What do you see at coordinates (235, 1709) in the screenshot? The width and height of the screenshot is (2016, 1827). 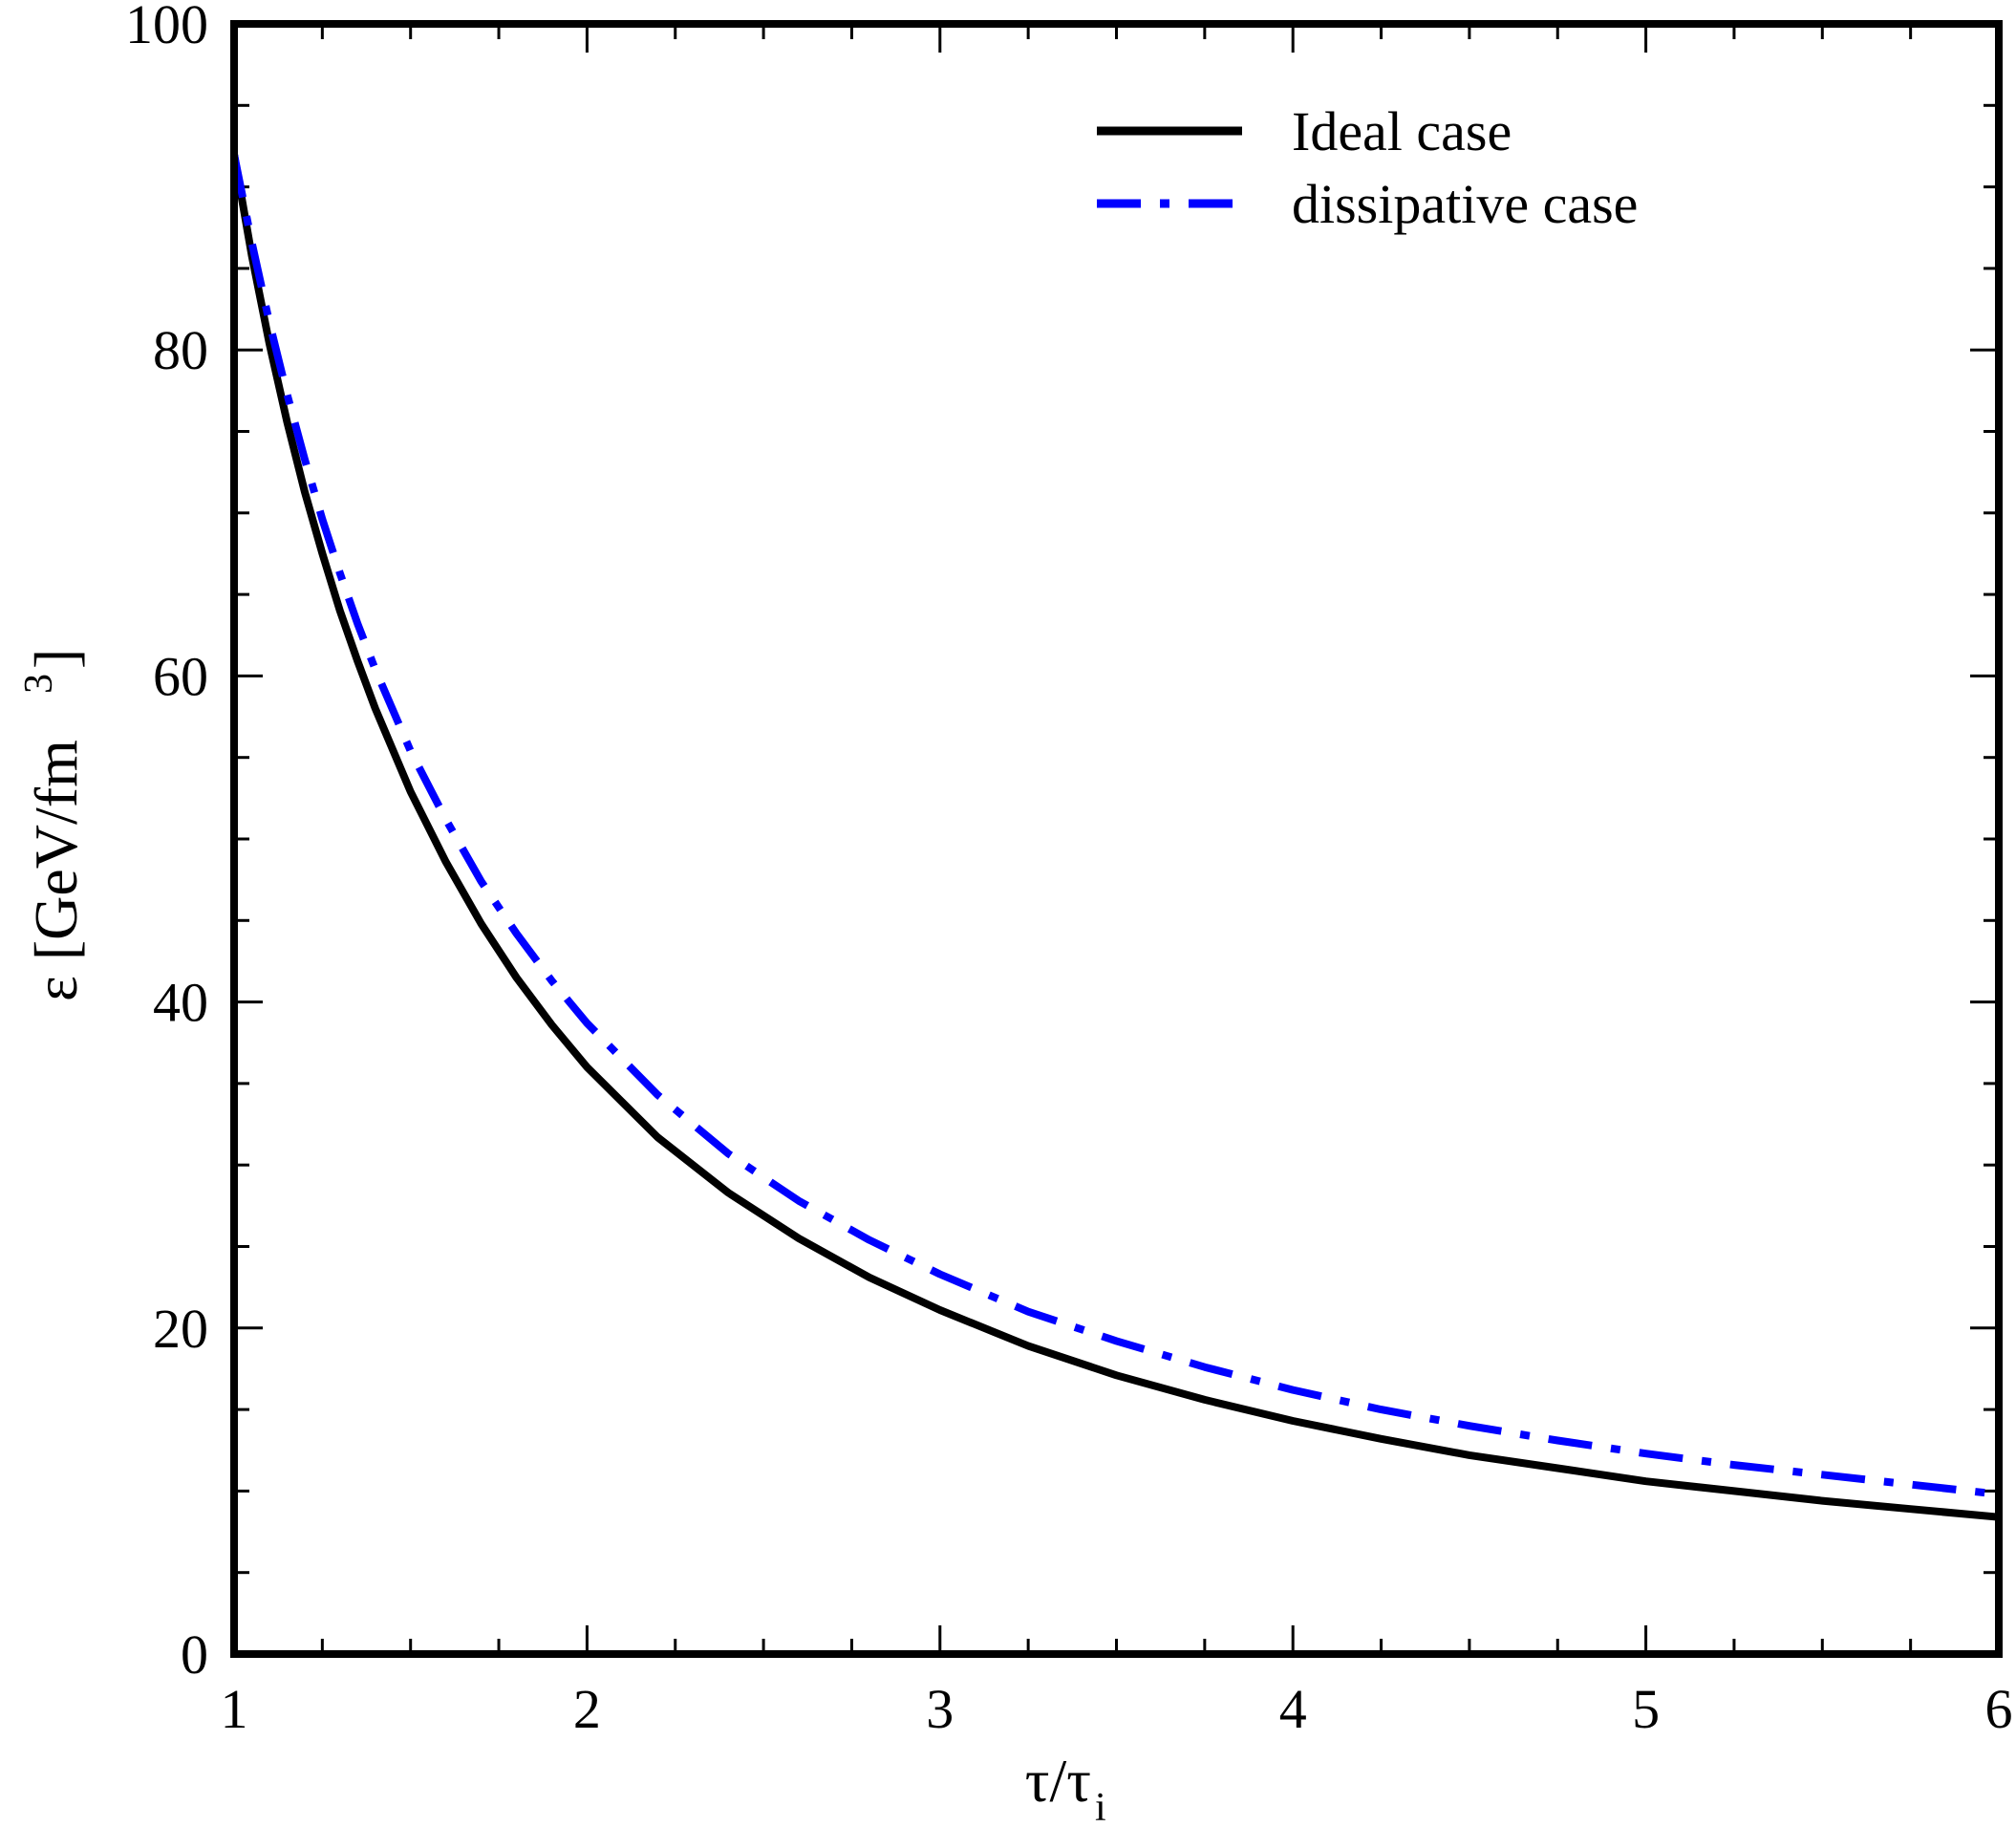 I see `x-tick-label: 1` at bounding box center [235, 1709].